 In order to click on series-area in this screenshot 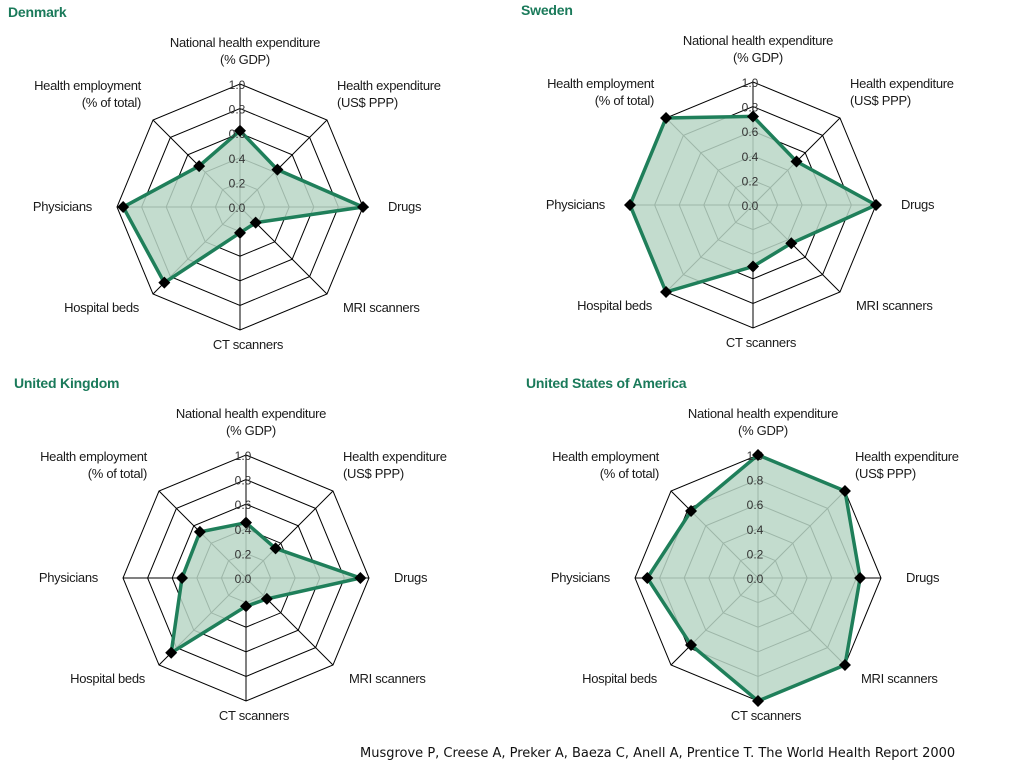, I will do `click(267, 588)`.